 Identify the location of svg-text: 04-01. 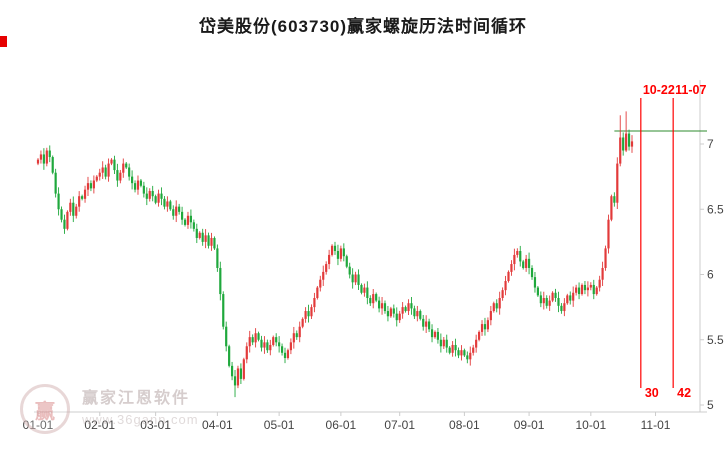
(217, 425).